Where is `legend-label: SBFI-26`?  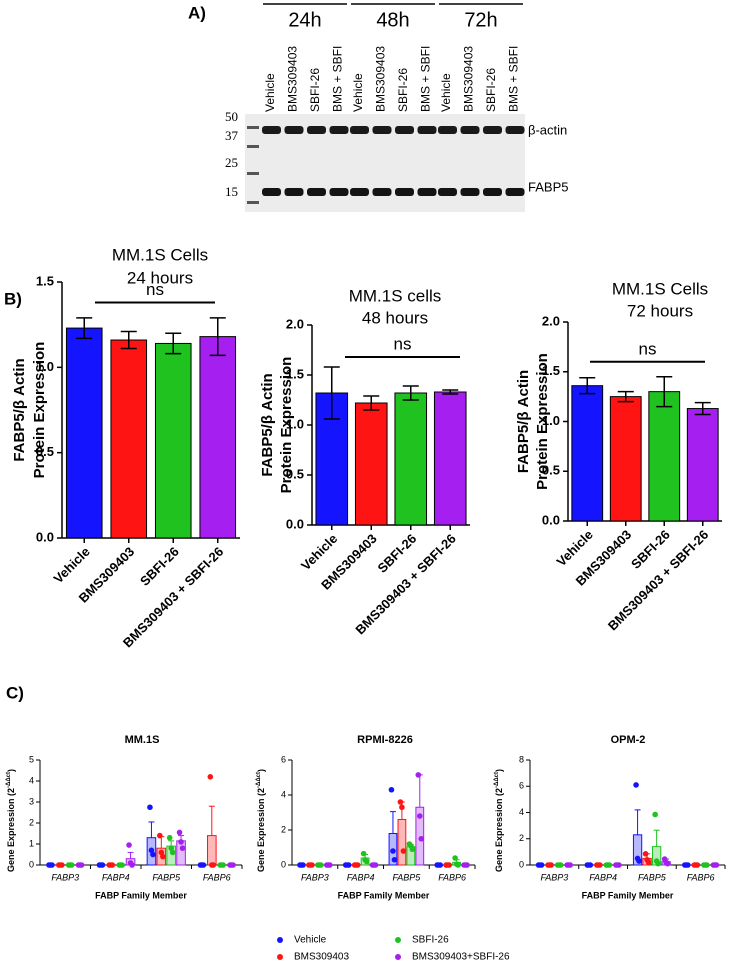 legend-label: SBFI-26 is located at coordinates (430, 940).